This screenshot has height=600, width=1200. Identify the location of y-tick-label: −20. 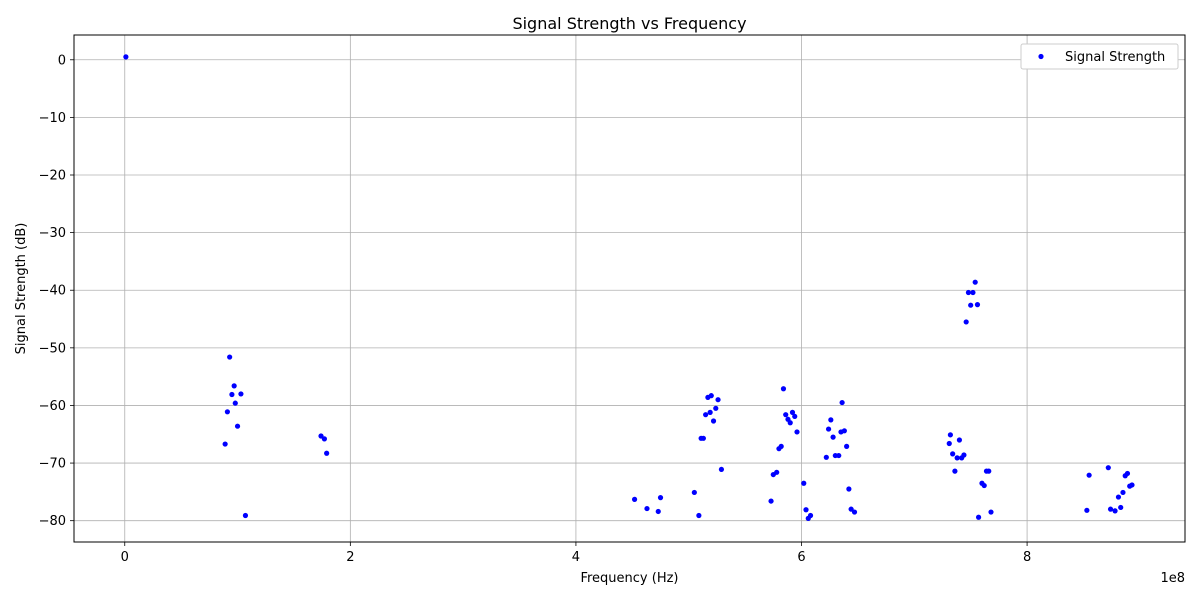
(52, 176).